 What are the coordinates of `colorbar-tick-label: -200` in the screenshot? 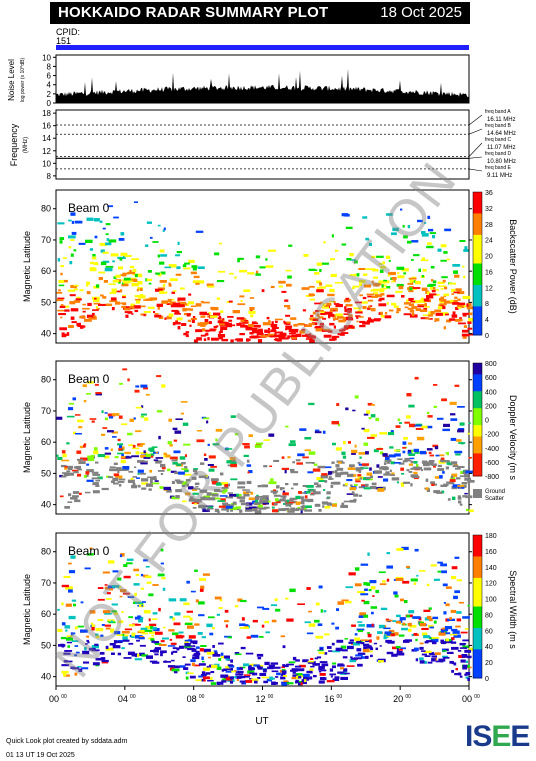 It's located at (492, 435).